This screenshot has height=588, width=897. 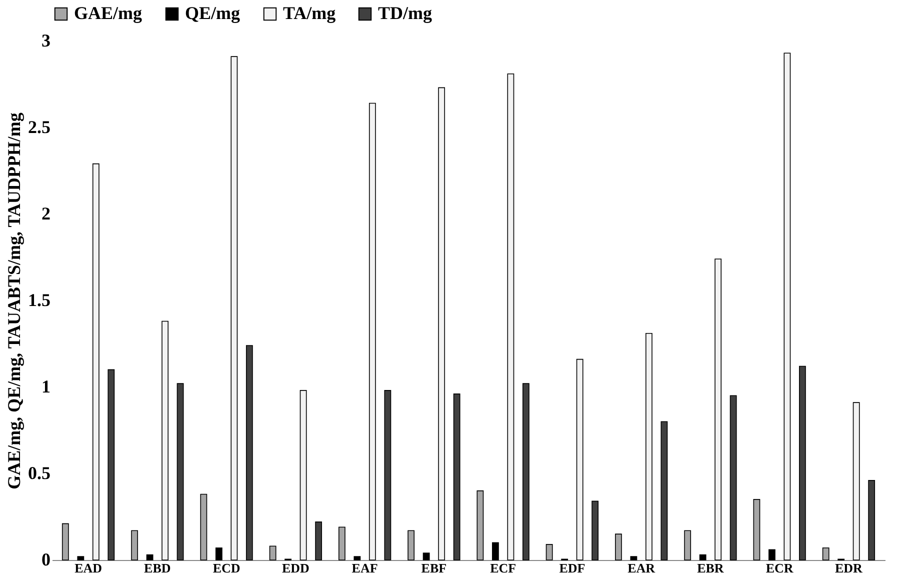 What do you see at coordinates (212, 13) in the screenshot?
I see `legend-label: QE/mg` at bounding box center [212, 13].